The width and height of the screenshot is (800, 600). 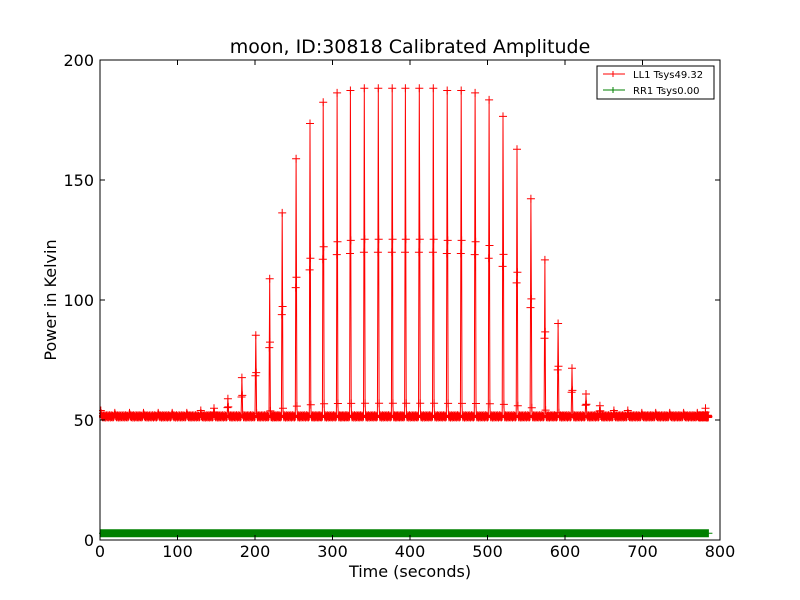 I want to click on legend-label-rr1: RR1 Tsys0.00, so click(x=666, y=91).